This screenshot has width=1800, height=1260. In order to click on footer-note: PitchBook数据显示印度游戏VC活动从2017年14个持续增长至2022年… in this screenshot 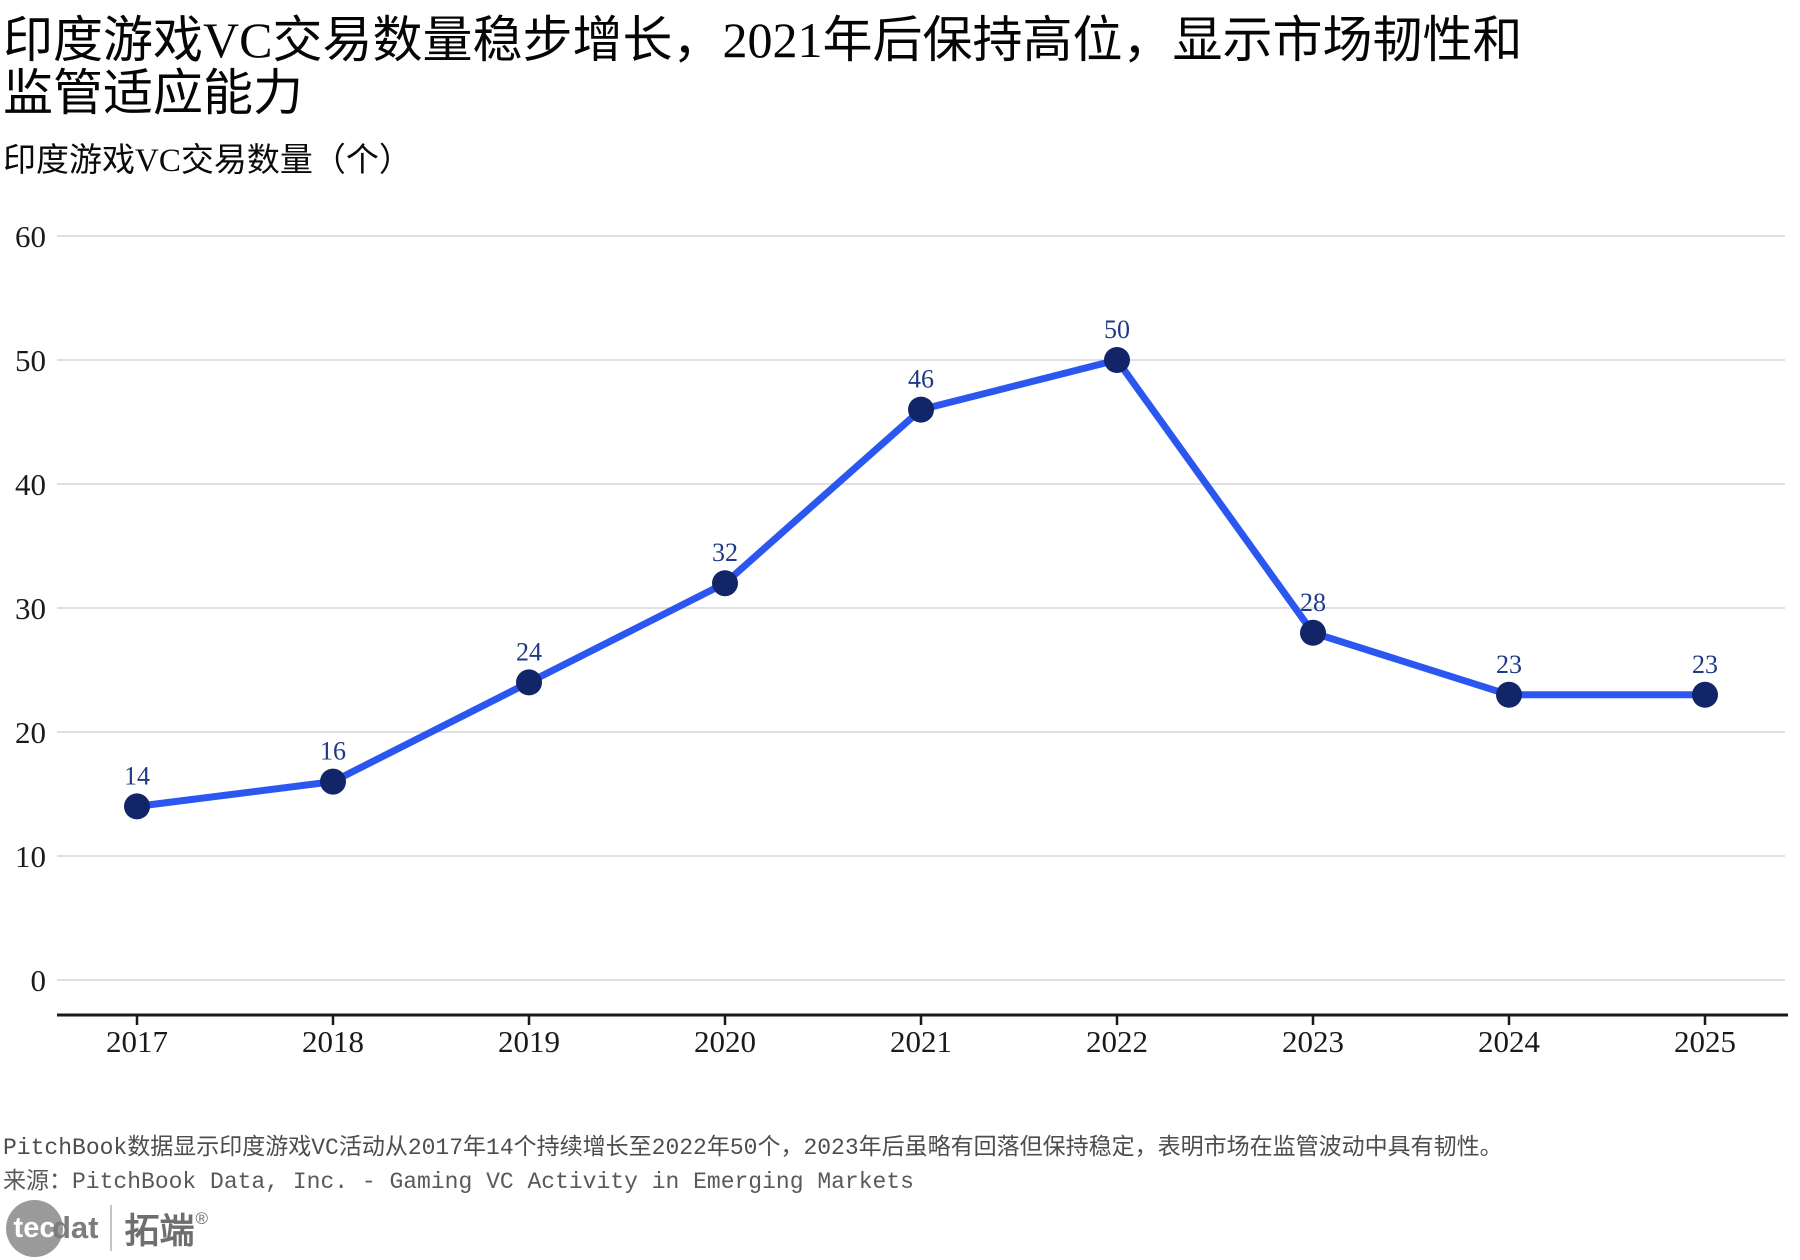, I will do `click(753, 1148)`.